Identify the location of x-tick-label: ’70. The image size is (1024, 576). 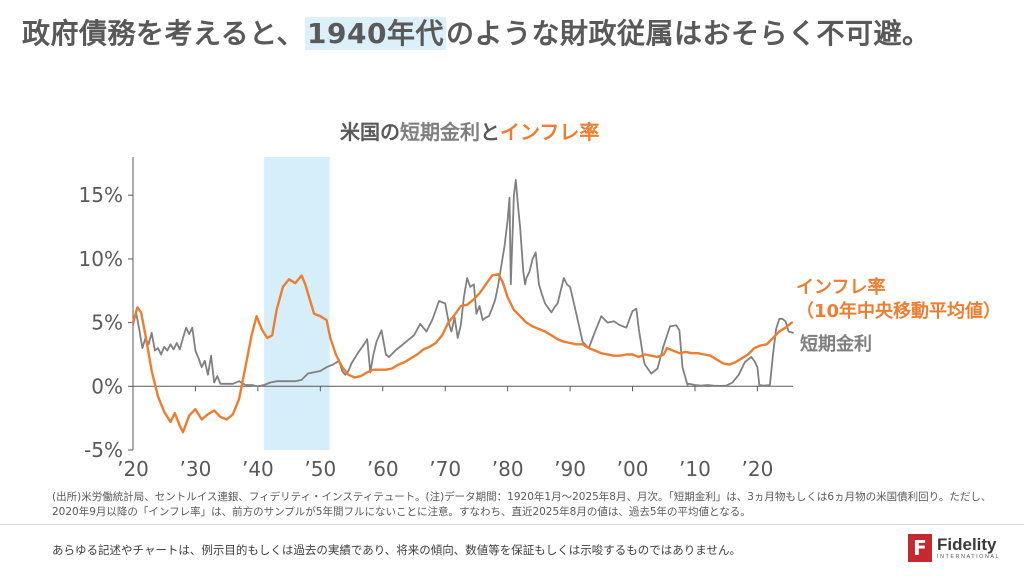
(445, 469).